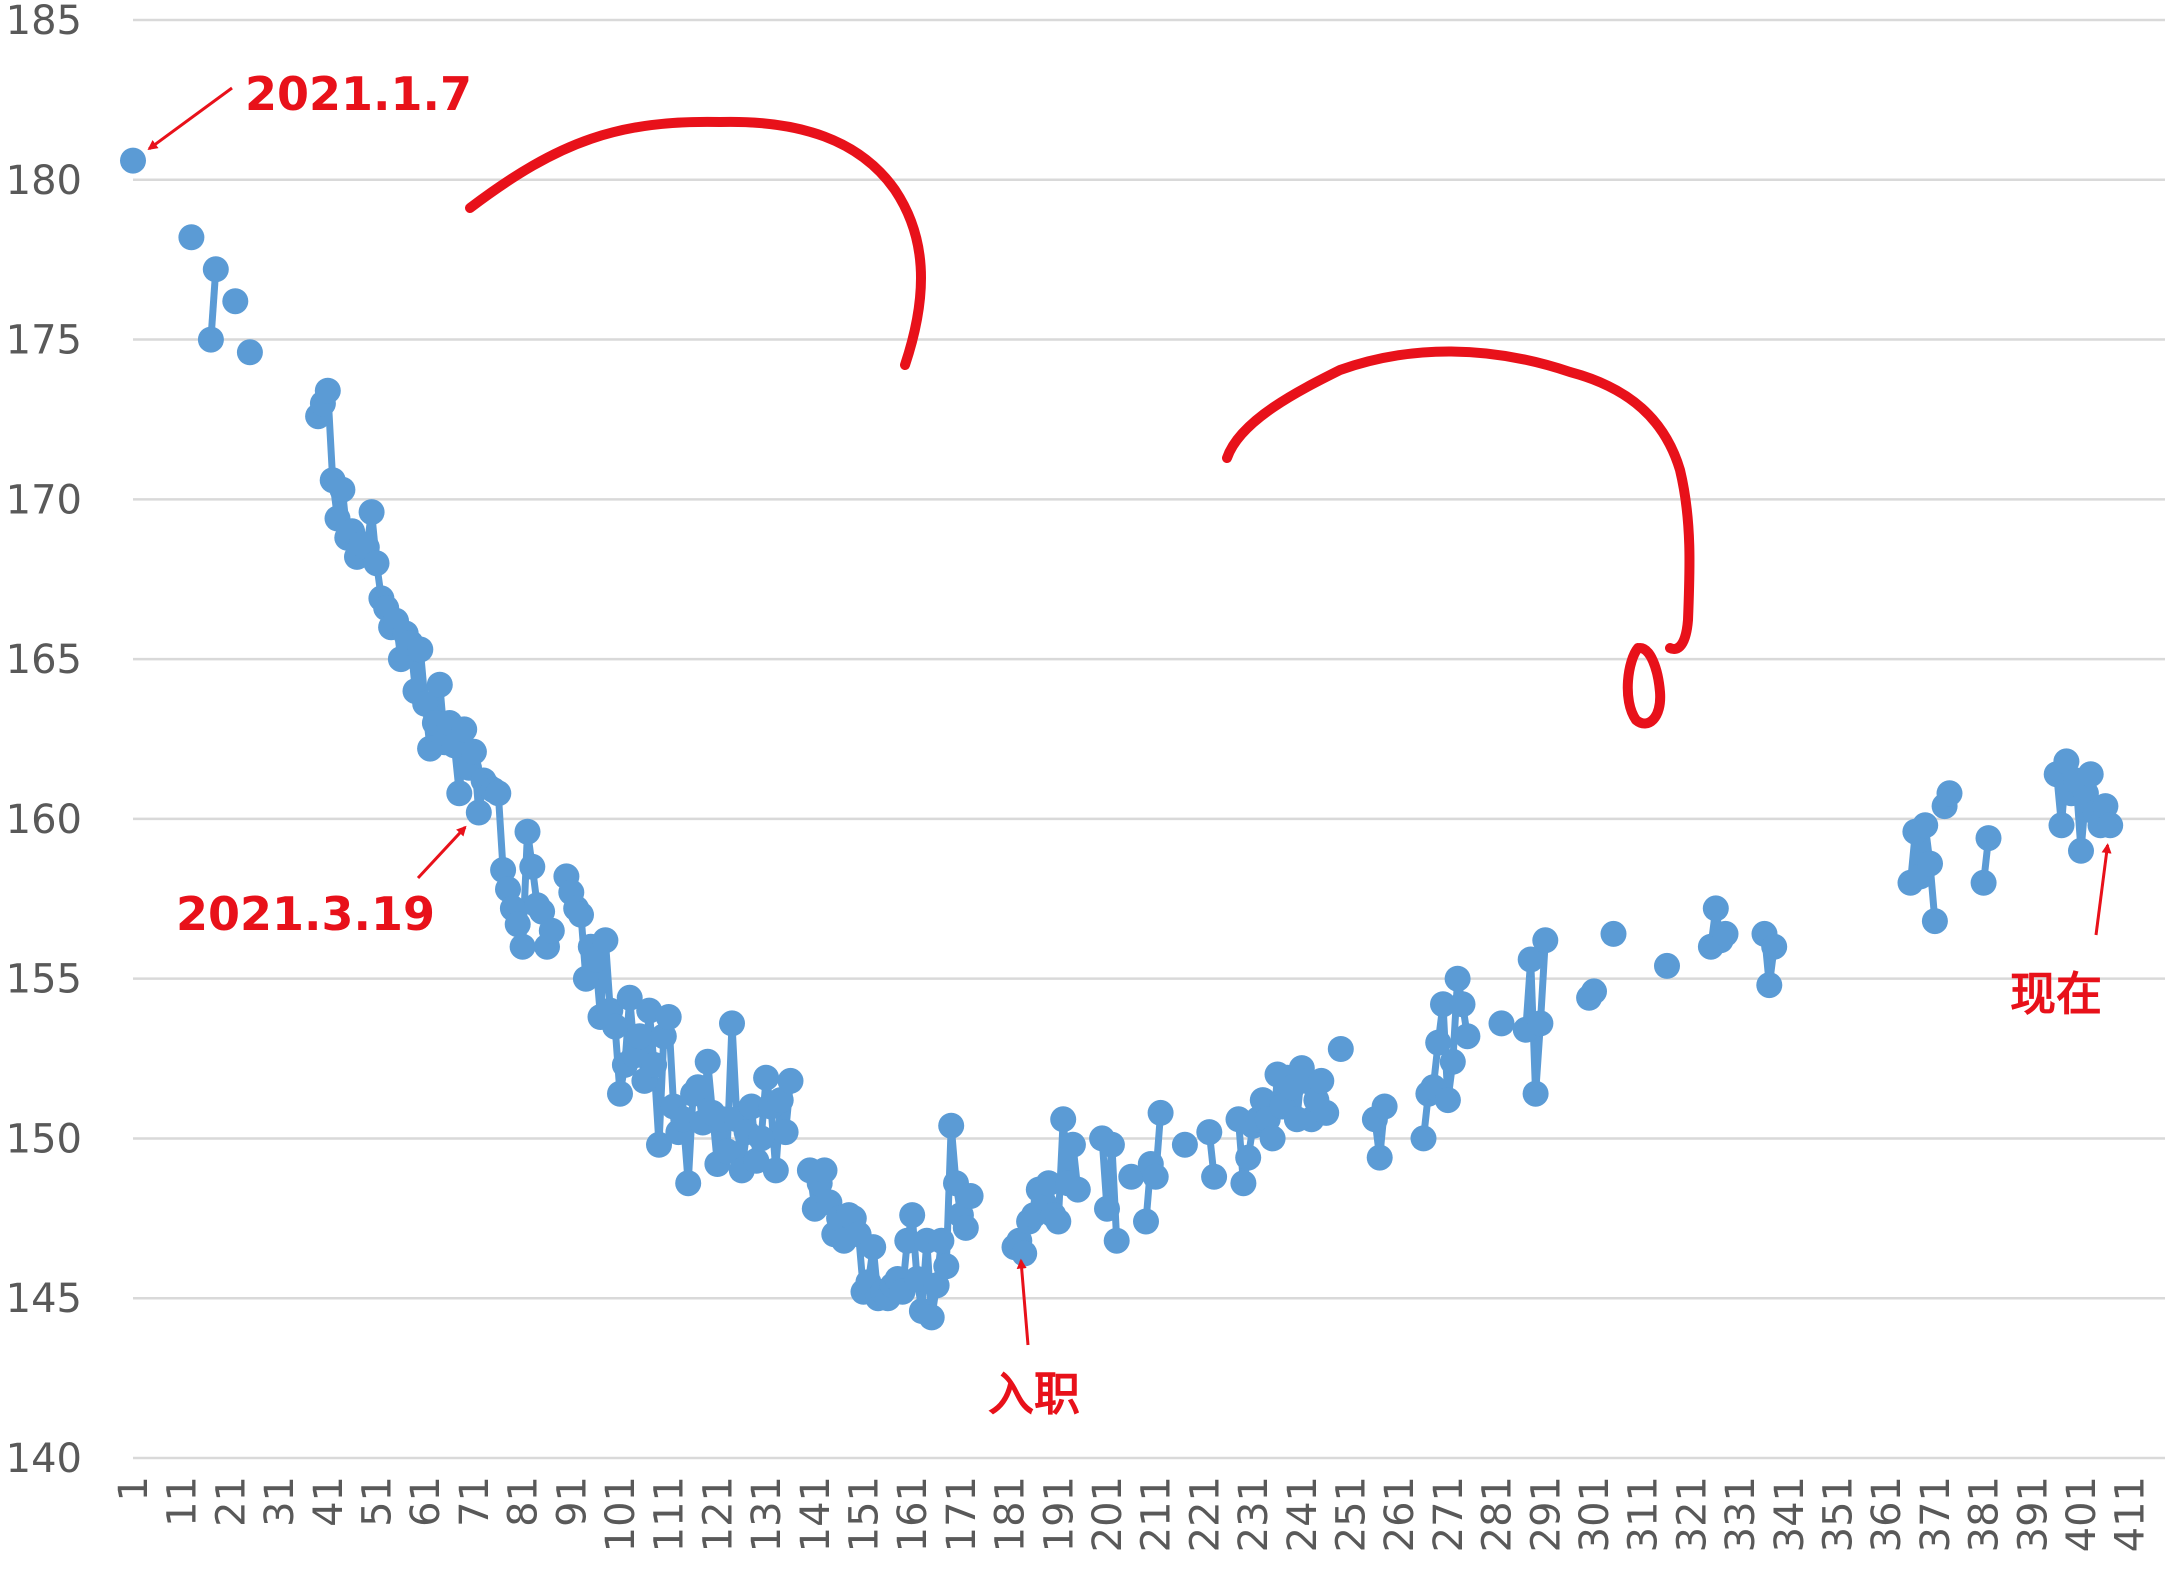 The width and height of the screenshot is (2172, 1569). What do you see at coordinates (1034, 1394) in the screenshot?
I see `annotation-ruzhi: 入职` at bounding box center [1034, 1394].